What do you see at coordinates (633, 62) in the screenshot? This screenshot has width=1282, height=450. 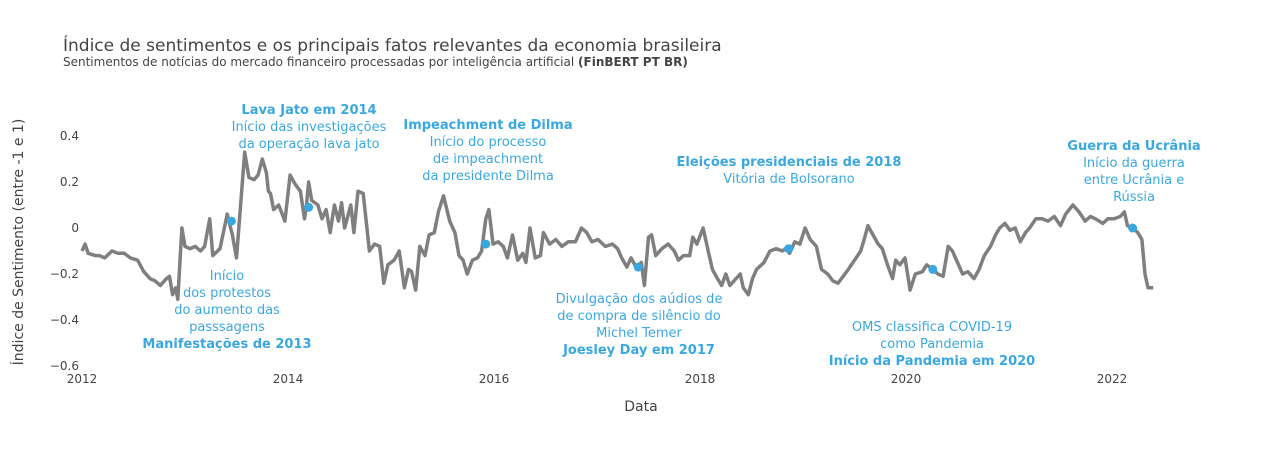 I see `subtitle-bold: (FinBERT PT BR)` at bounding box center [633, 62].